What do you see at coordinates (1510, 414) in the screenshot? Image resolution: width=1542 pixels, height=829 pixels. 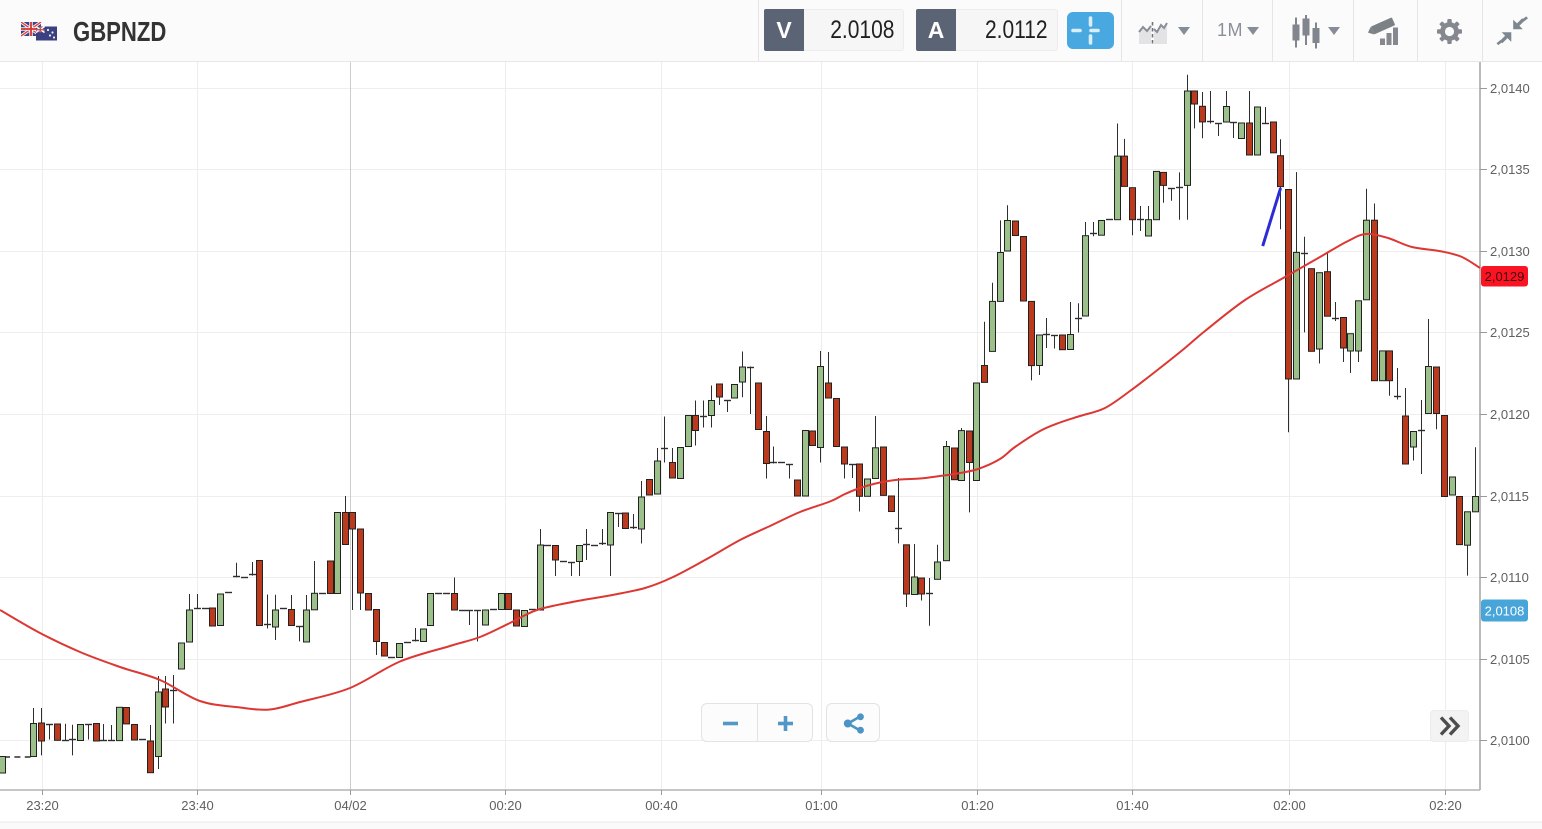 I see `svg-text: 2,0120` at bounding box center [1510, 414].